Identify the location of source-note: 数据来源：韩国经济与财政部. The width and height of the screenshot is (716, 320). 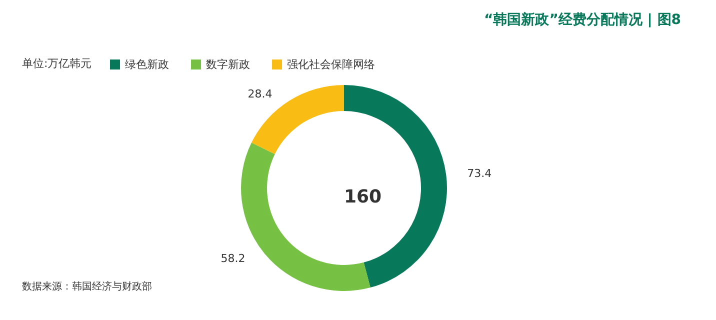
(87, 286).